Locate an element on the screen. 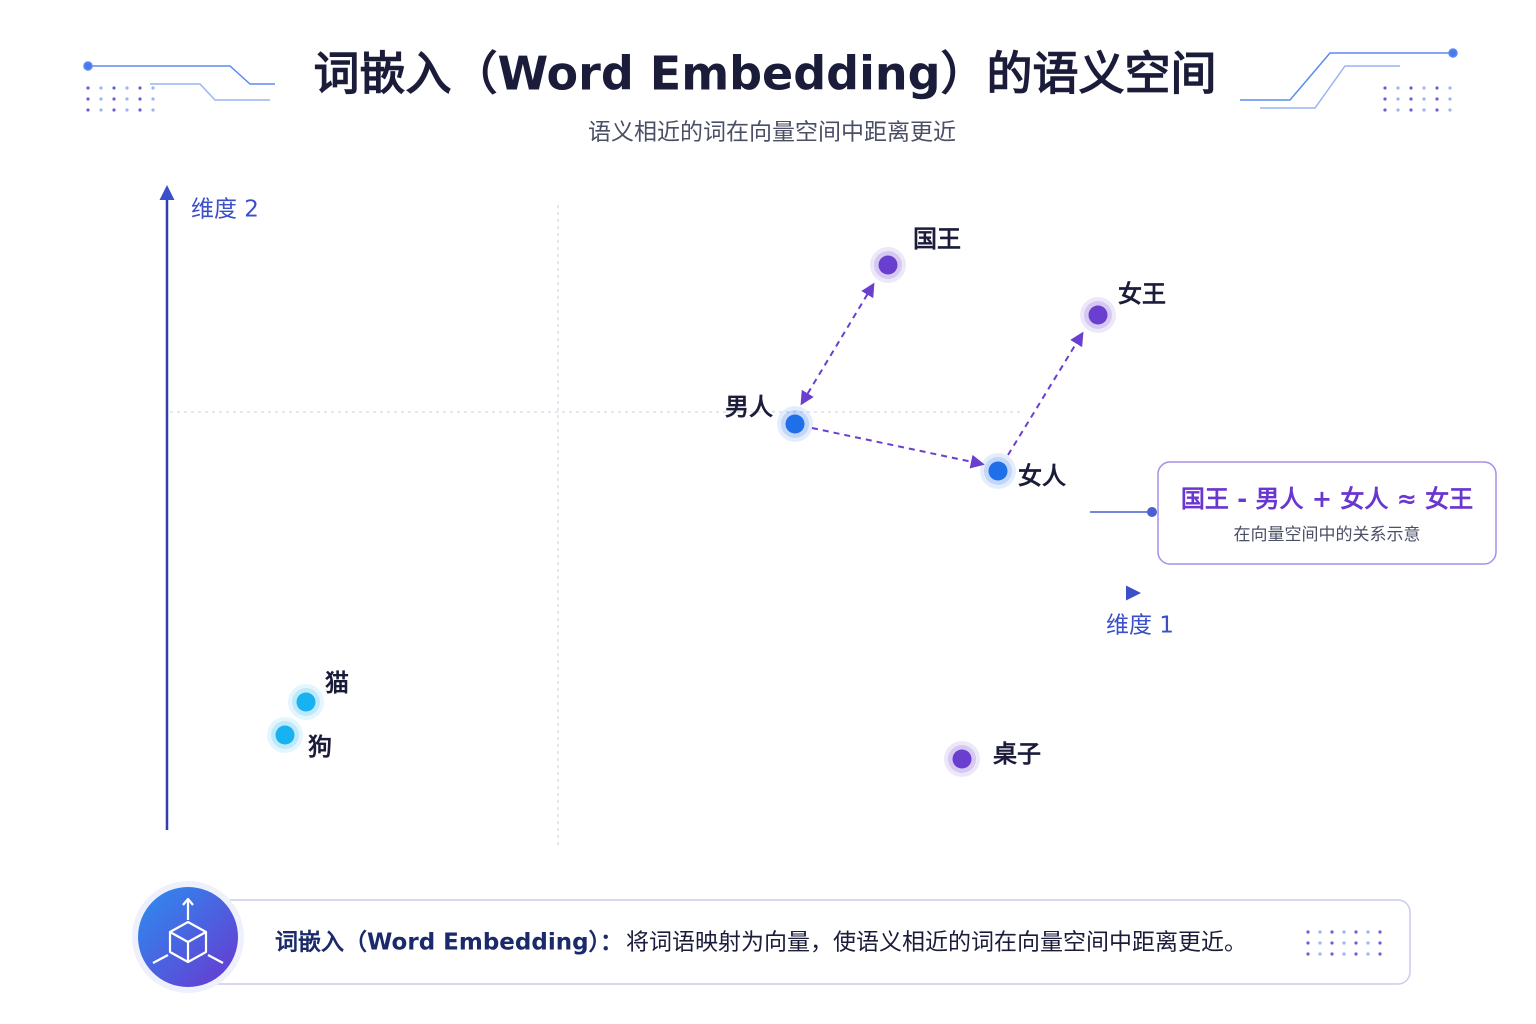 This screenshot has height=1024, width=1536. relation-arrows is located at coordinates (942, 375).